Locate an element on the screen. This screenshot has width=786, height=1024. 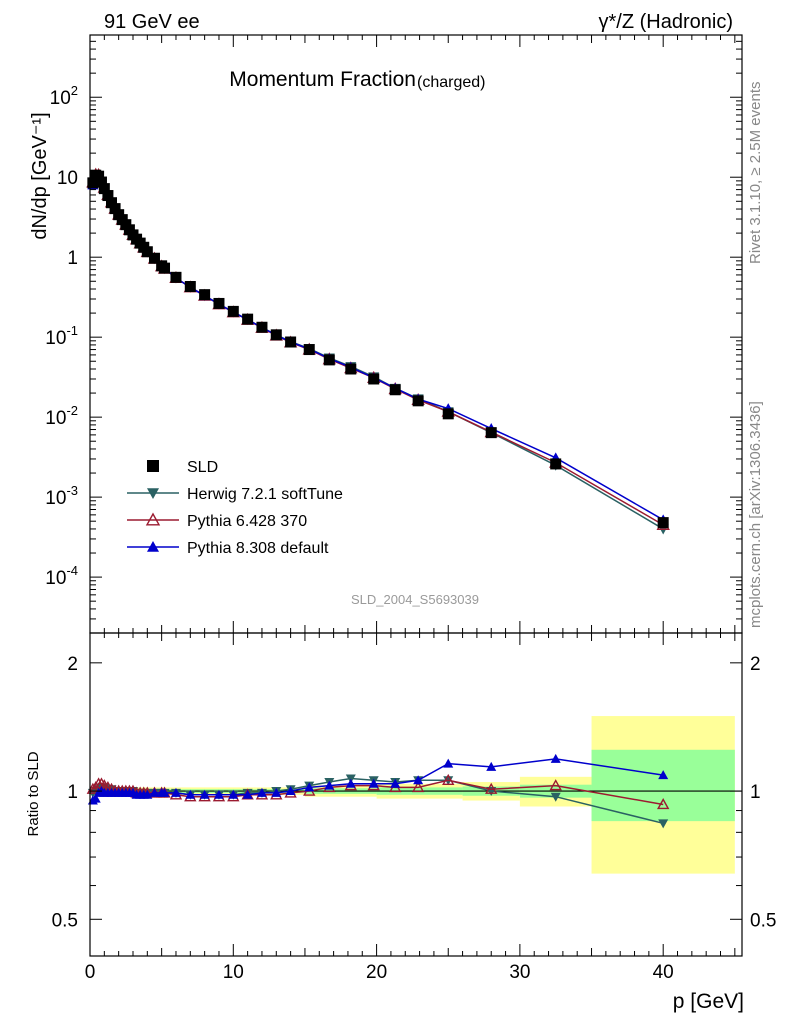
y-tick-label: 10 is located at coordinates (67, 178).